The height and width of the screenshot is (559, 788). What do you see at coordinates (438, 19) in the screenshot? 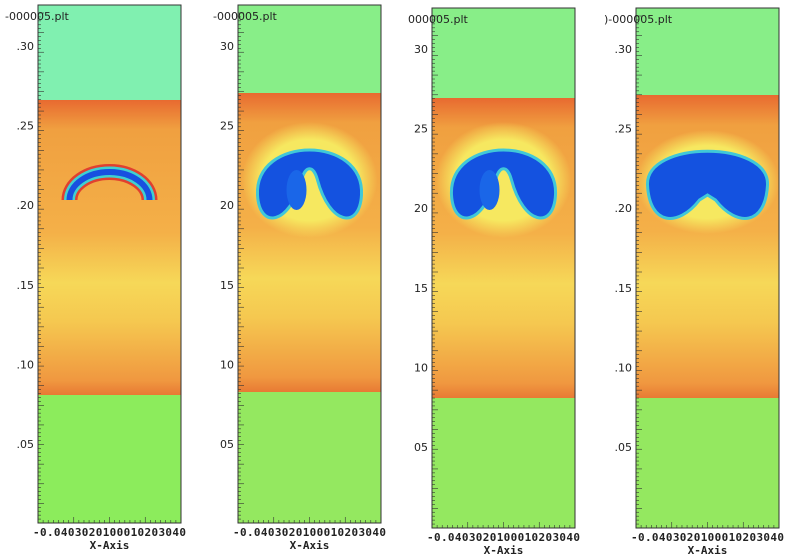
I see `panel-title: 000005.plt` at bounding box center [438, 19].